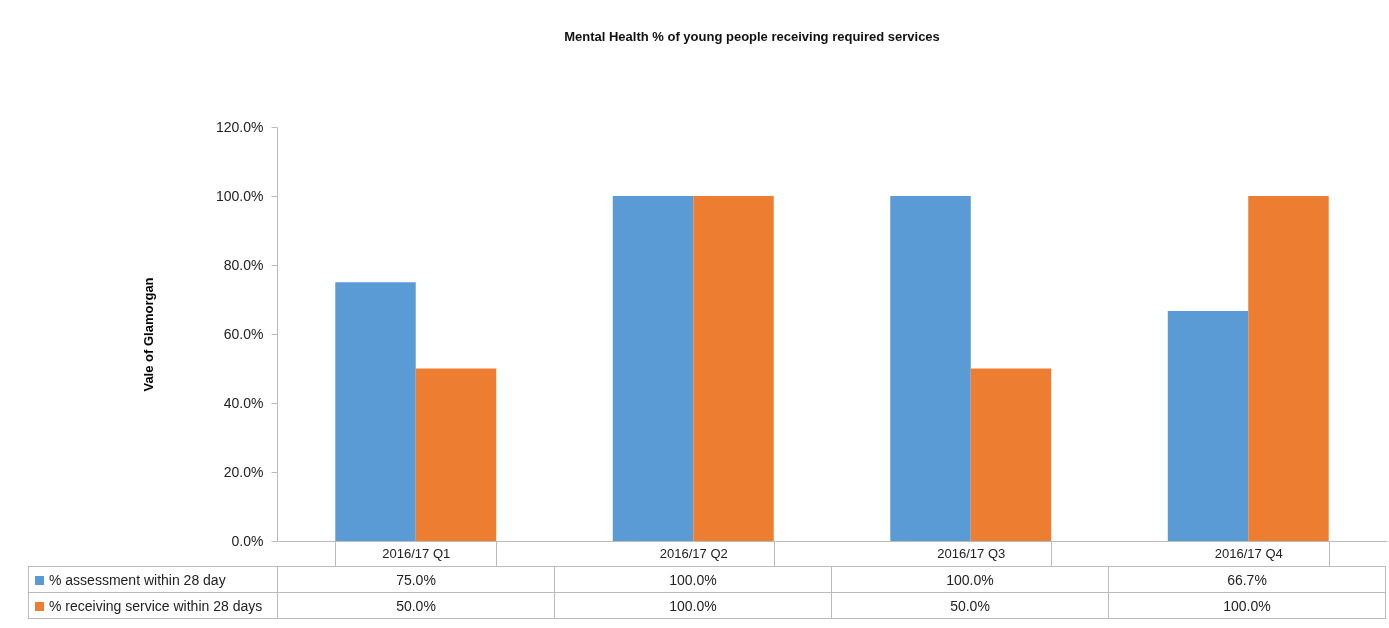 Image resolution: width=1389 pixels, height=628 pixels. Describe the element at coordinates (416, 553) in the screenshot. I see `x-tick-label: 2016/17 Q1` at that location.